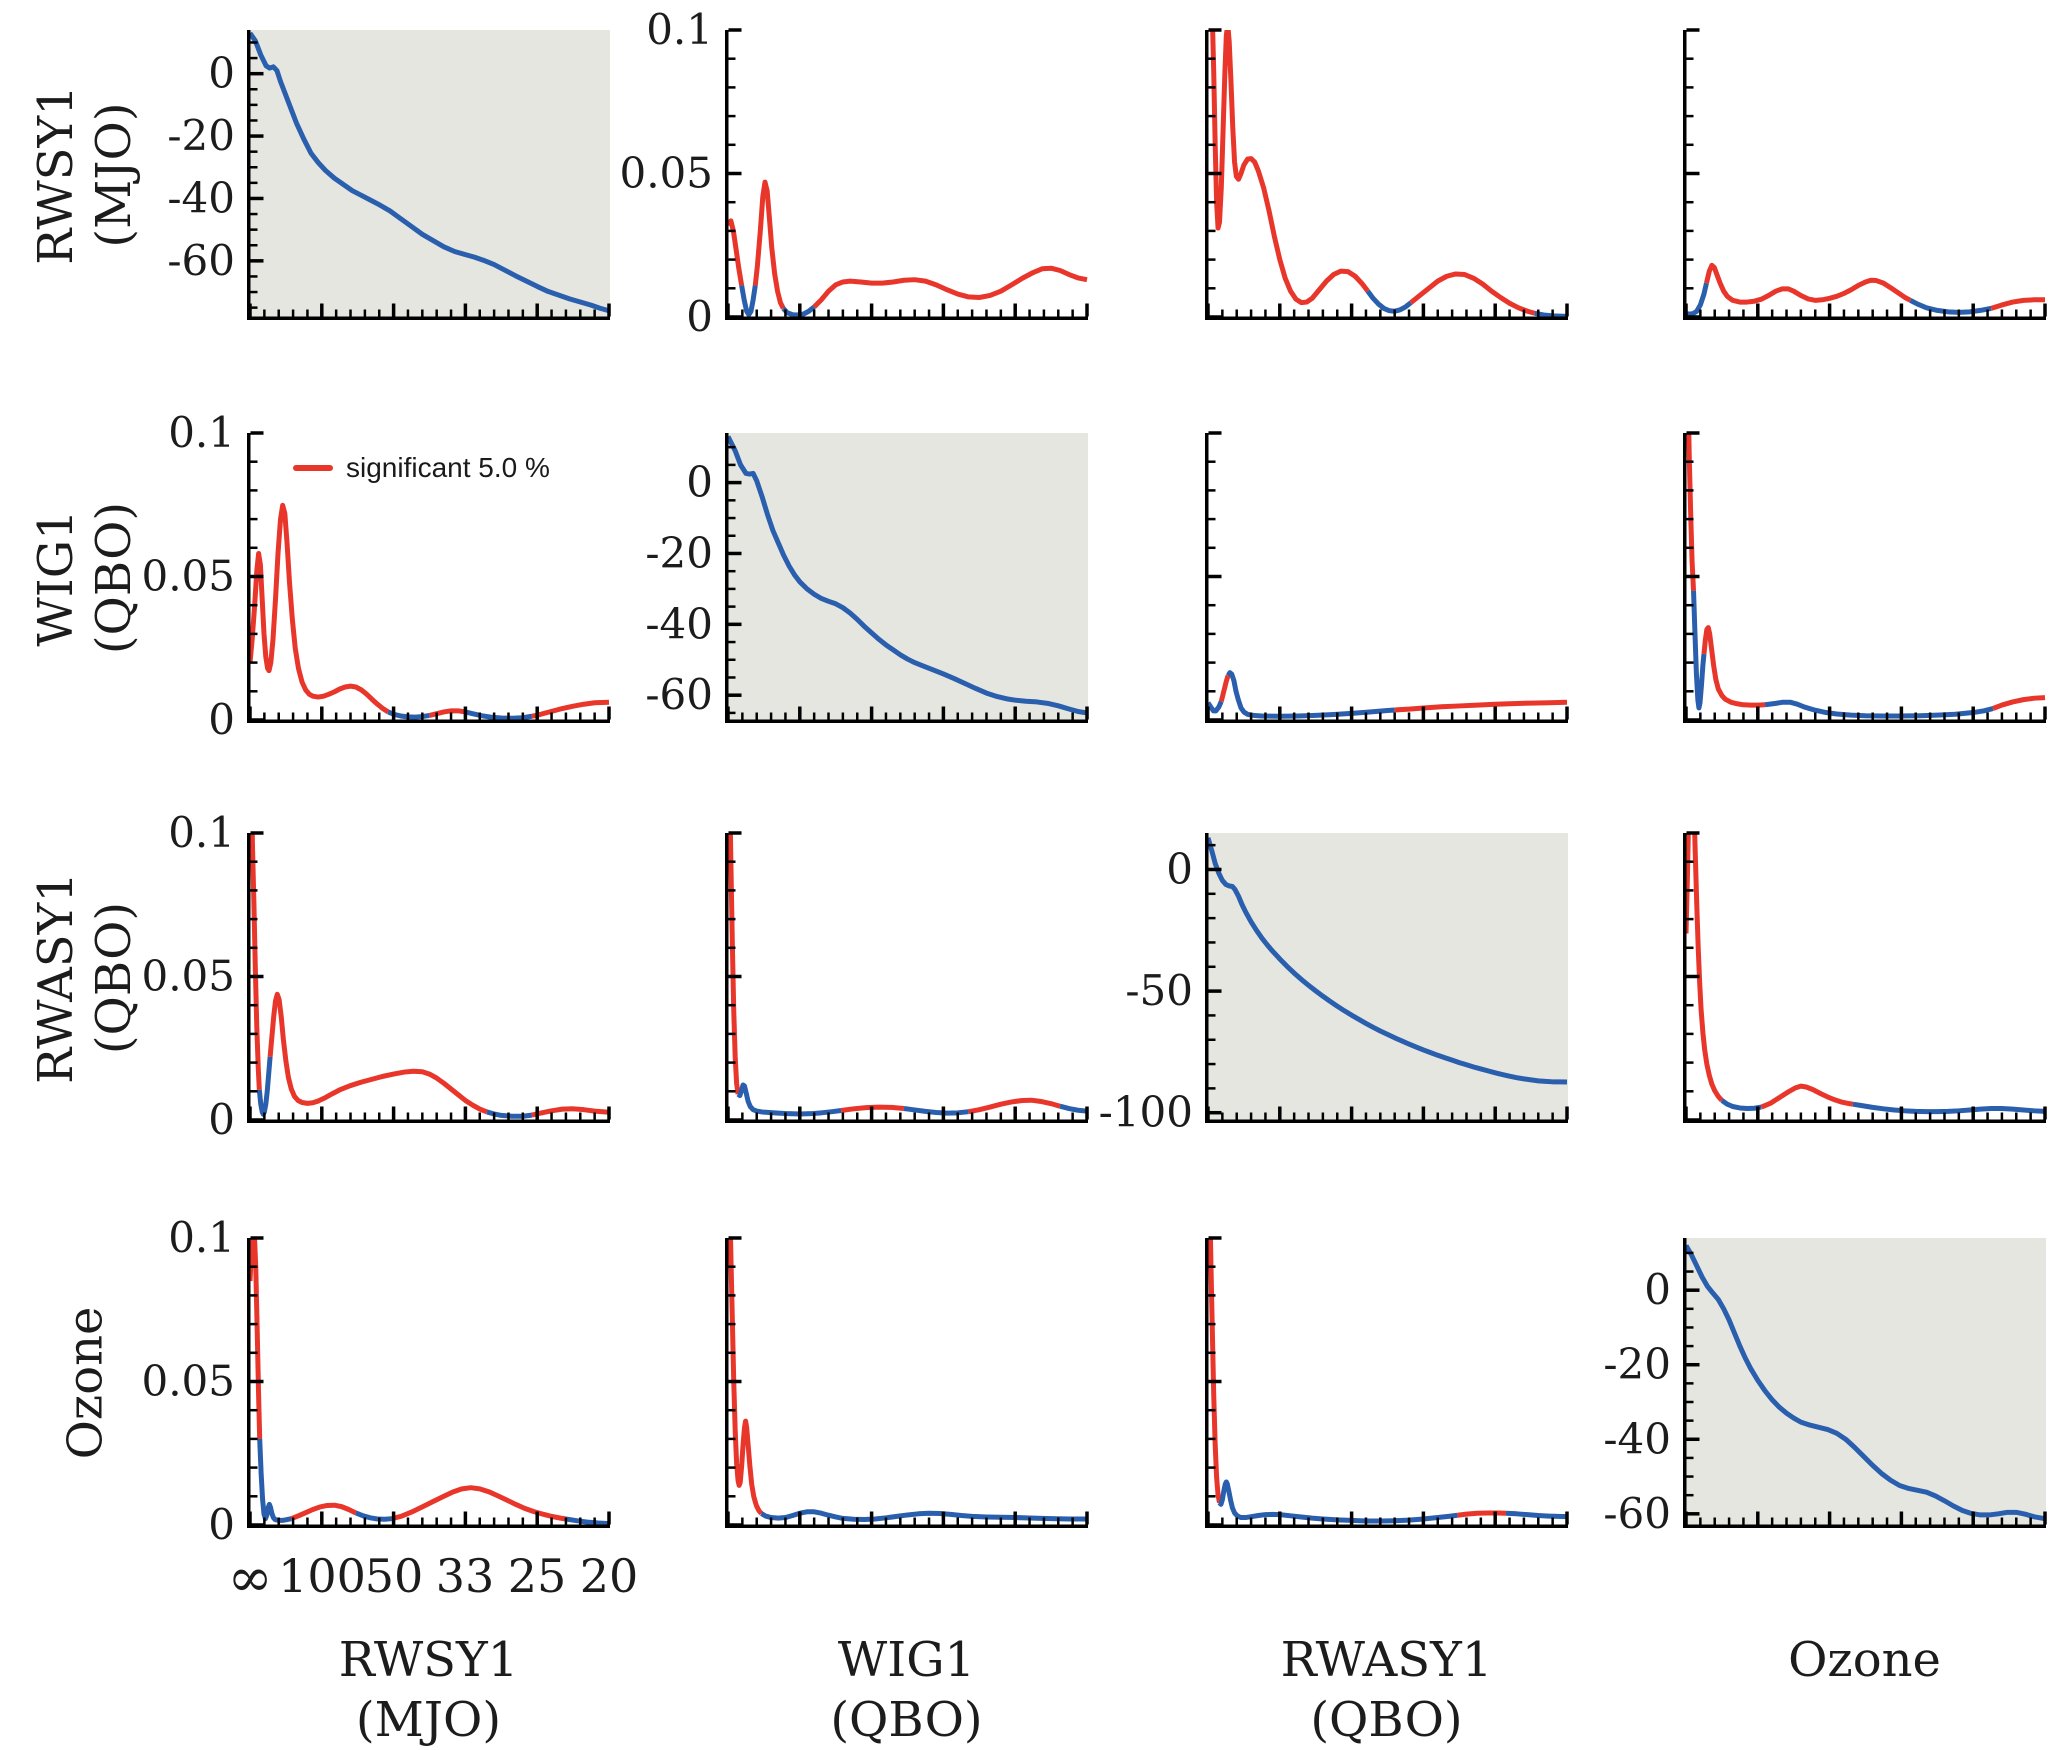  Describe the element at coordinates (907, 1382) in the screenshot. I see `panel-ozone-vs-wig1-coherence` at that location.